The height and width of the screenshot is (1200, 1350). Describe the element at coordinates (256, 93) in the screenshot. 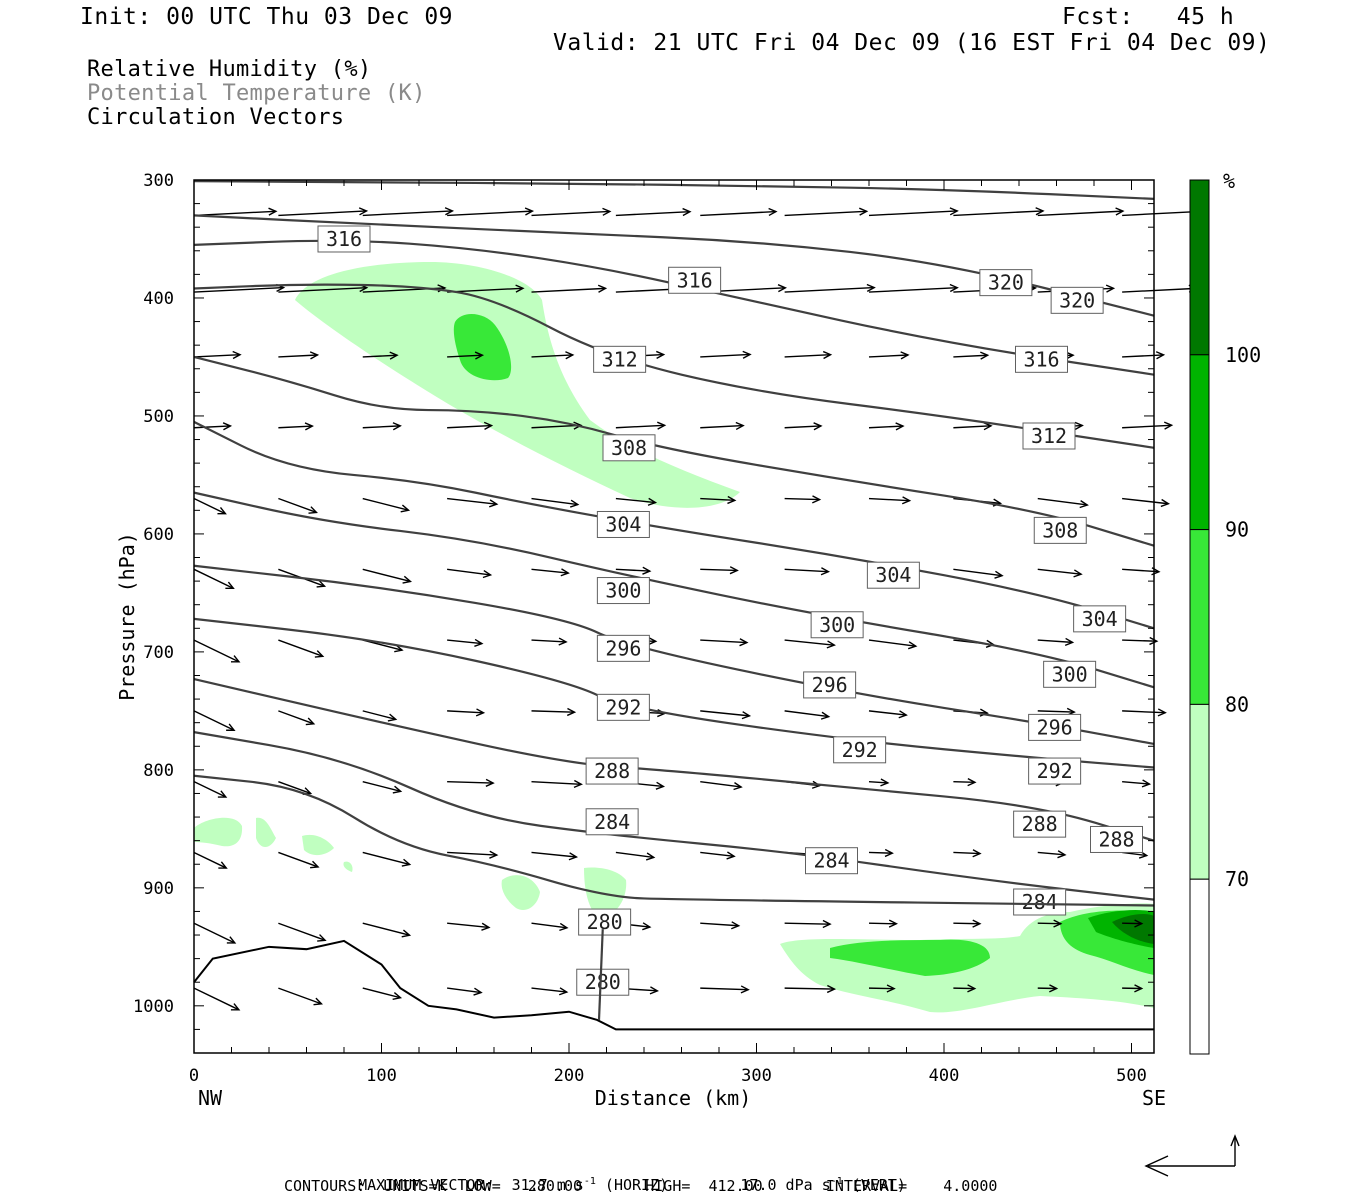

I see `field-potential-temperature: Potential Temperature (K)` at that location.